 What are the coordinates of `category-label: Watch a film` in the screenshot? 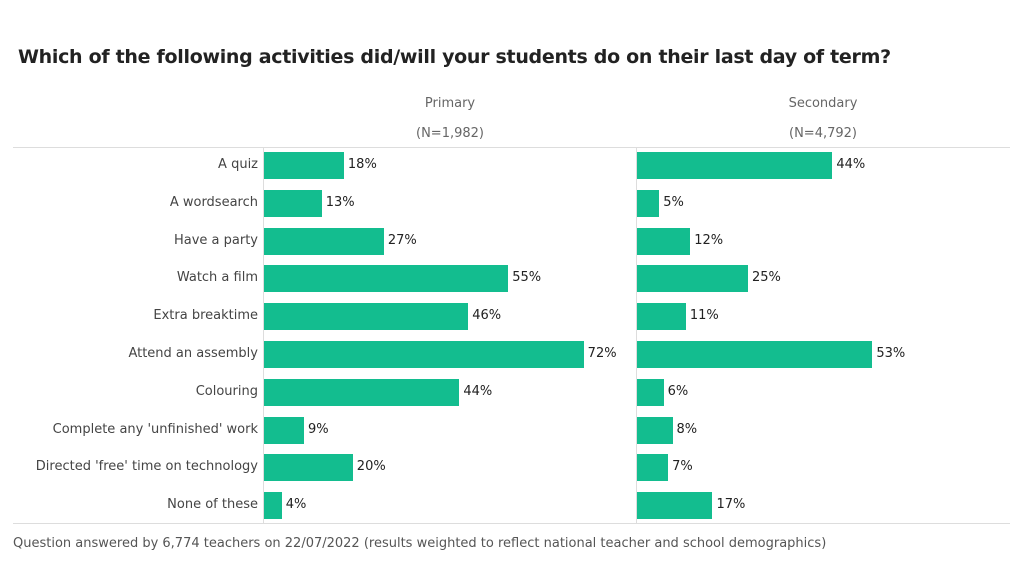 It's located at (217, 278).